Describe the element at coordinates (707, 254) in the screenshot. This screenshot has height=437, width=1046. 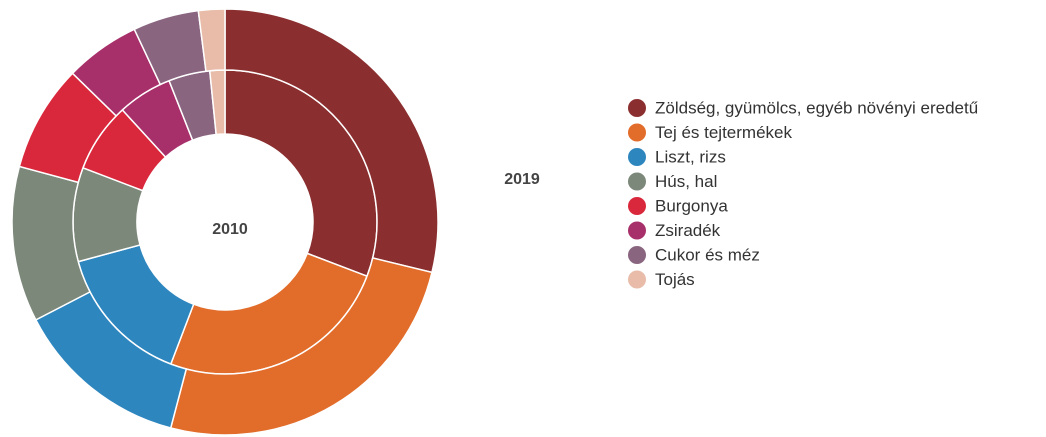
I see `legend-label: Cukor és méz` at that location.